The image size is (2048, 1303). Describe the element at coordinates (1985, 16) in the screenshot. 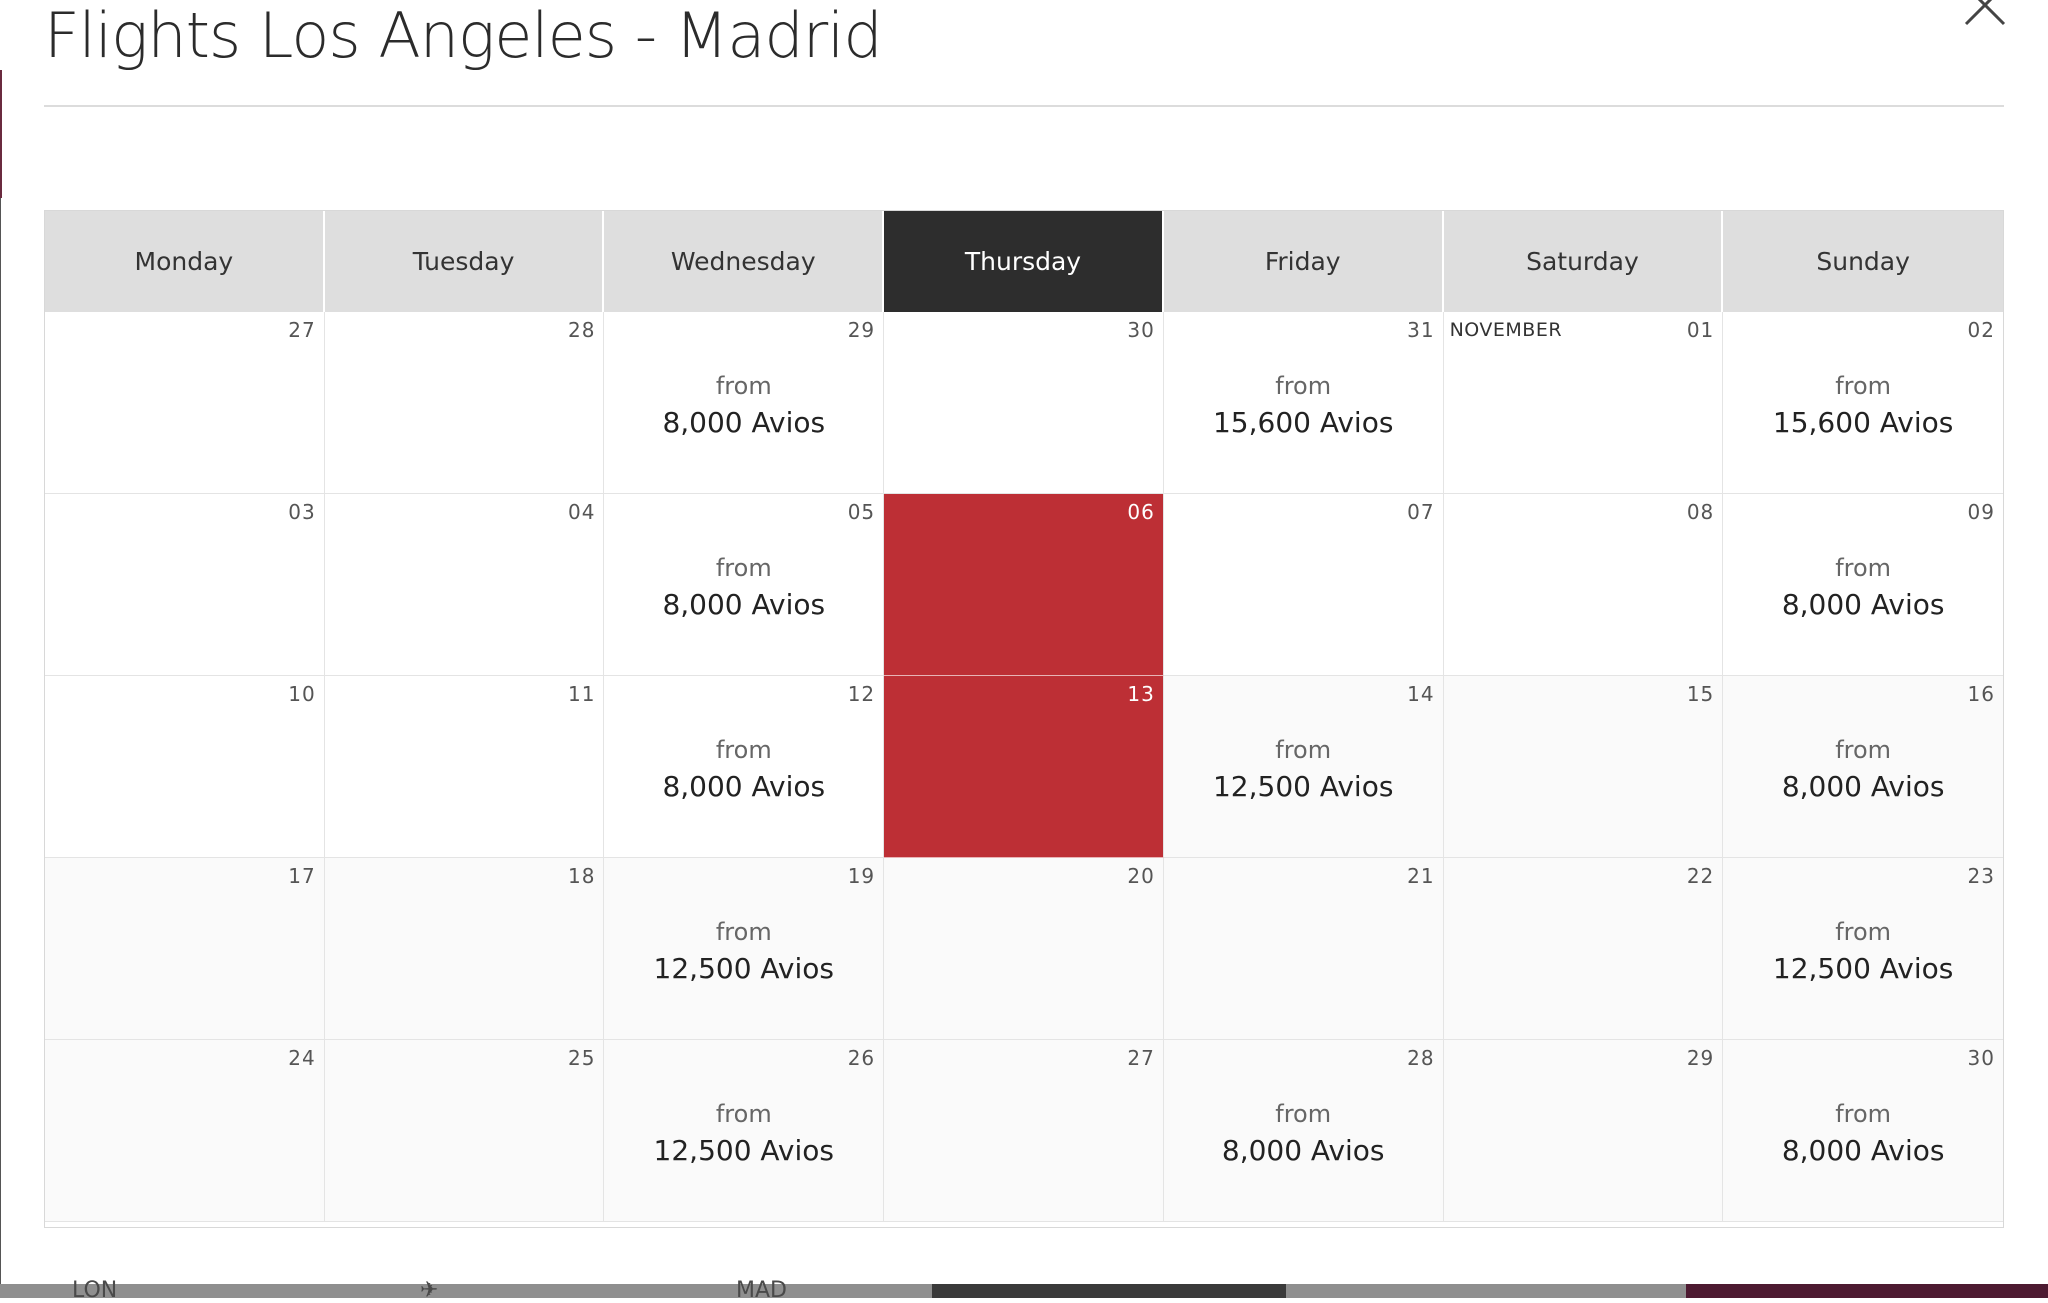

I see `close-button` at that location.